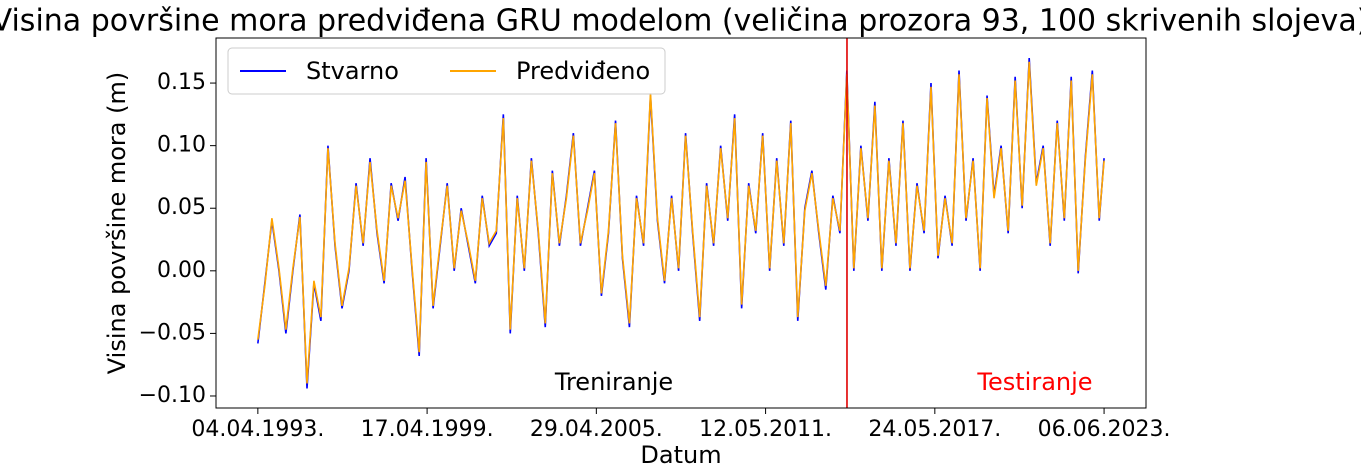 The height and width of the screenshot is (476, 1361). I want to click on x-tick-label: 17.04.1999., so click(427, 429).